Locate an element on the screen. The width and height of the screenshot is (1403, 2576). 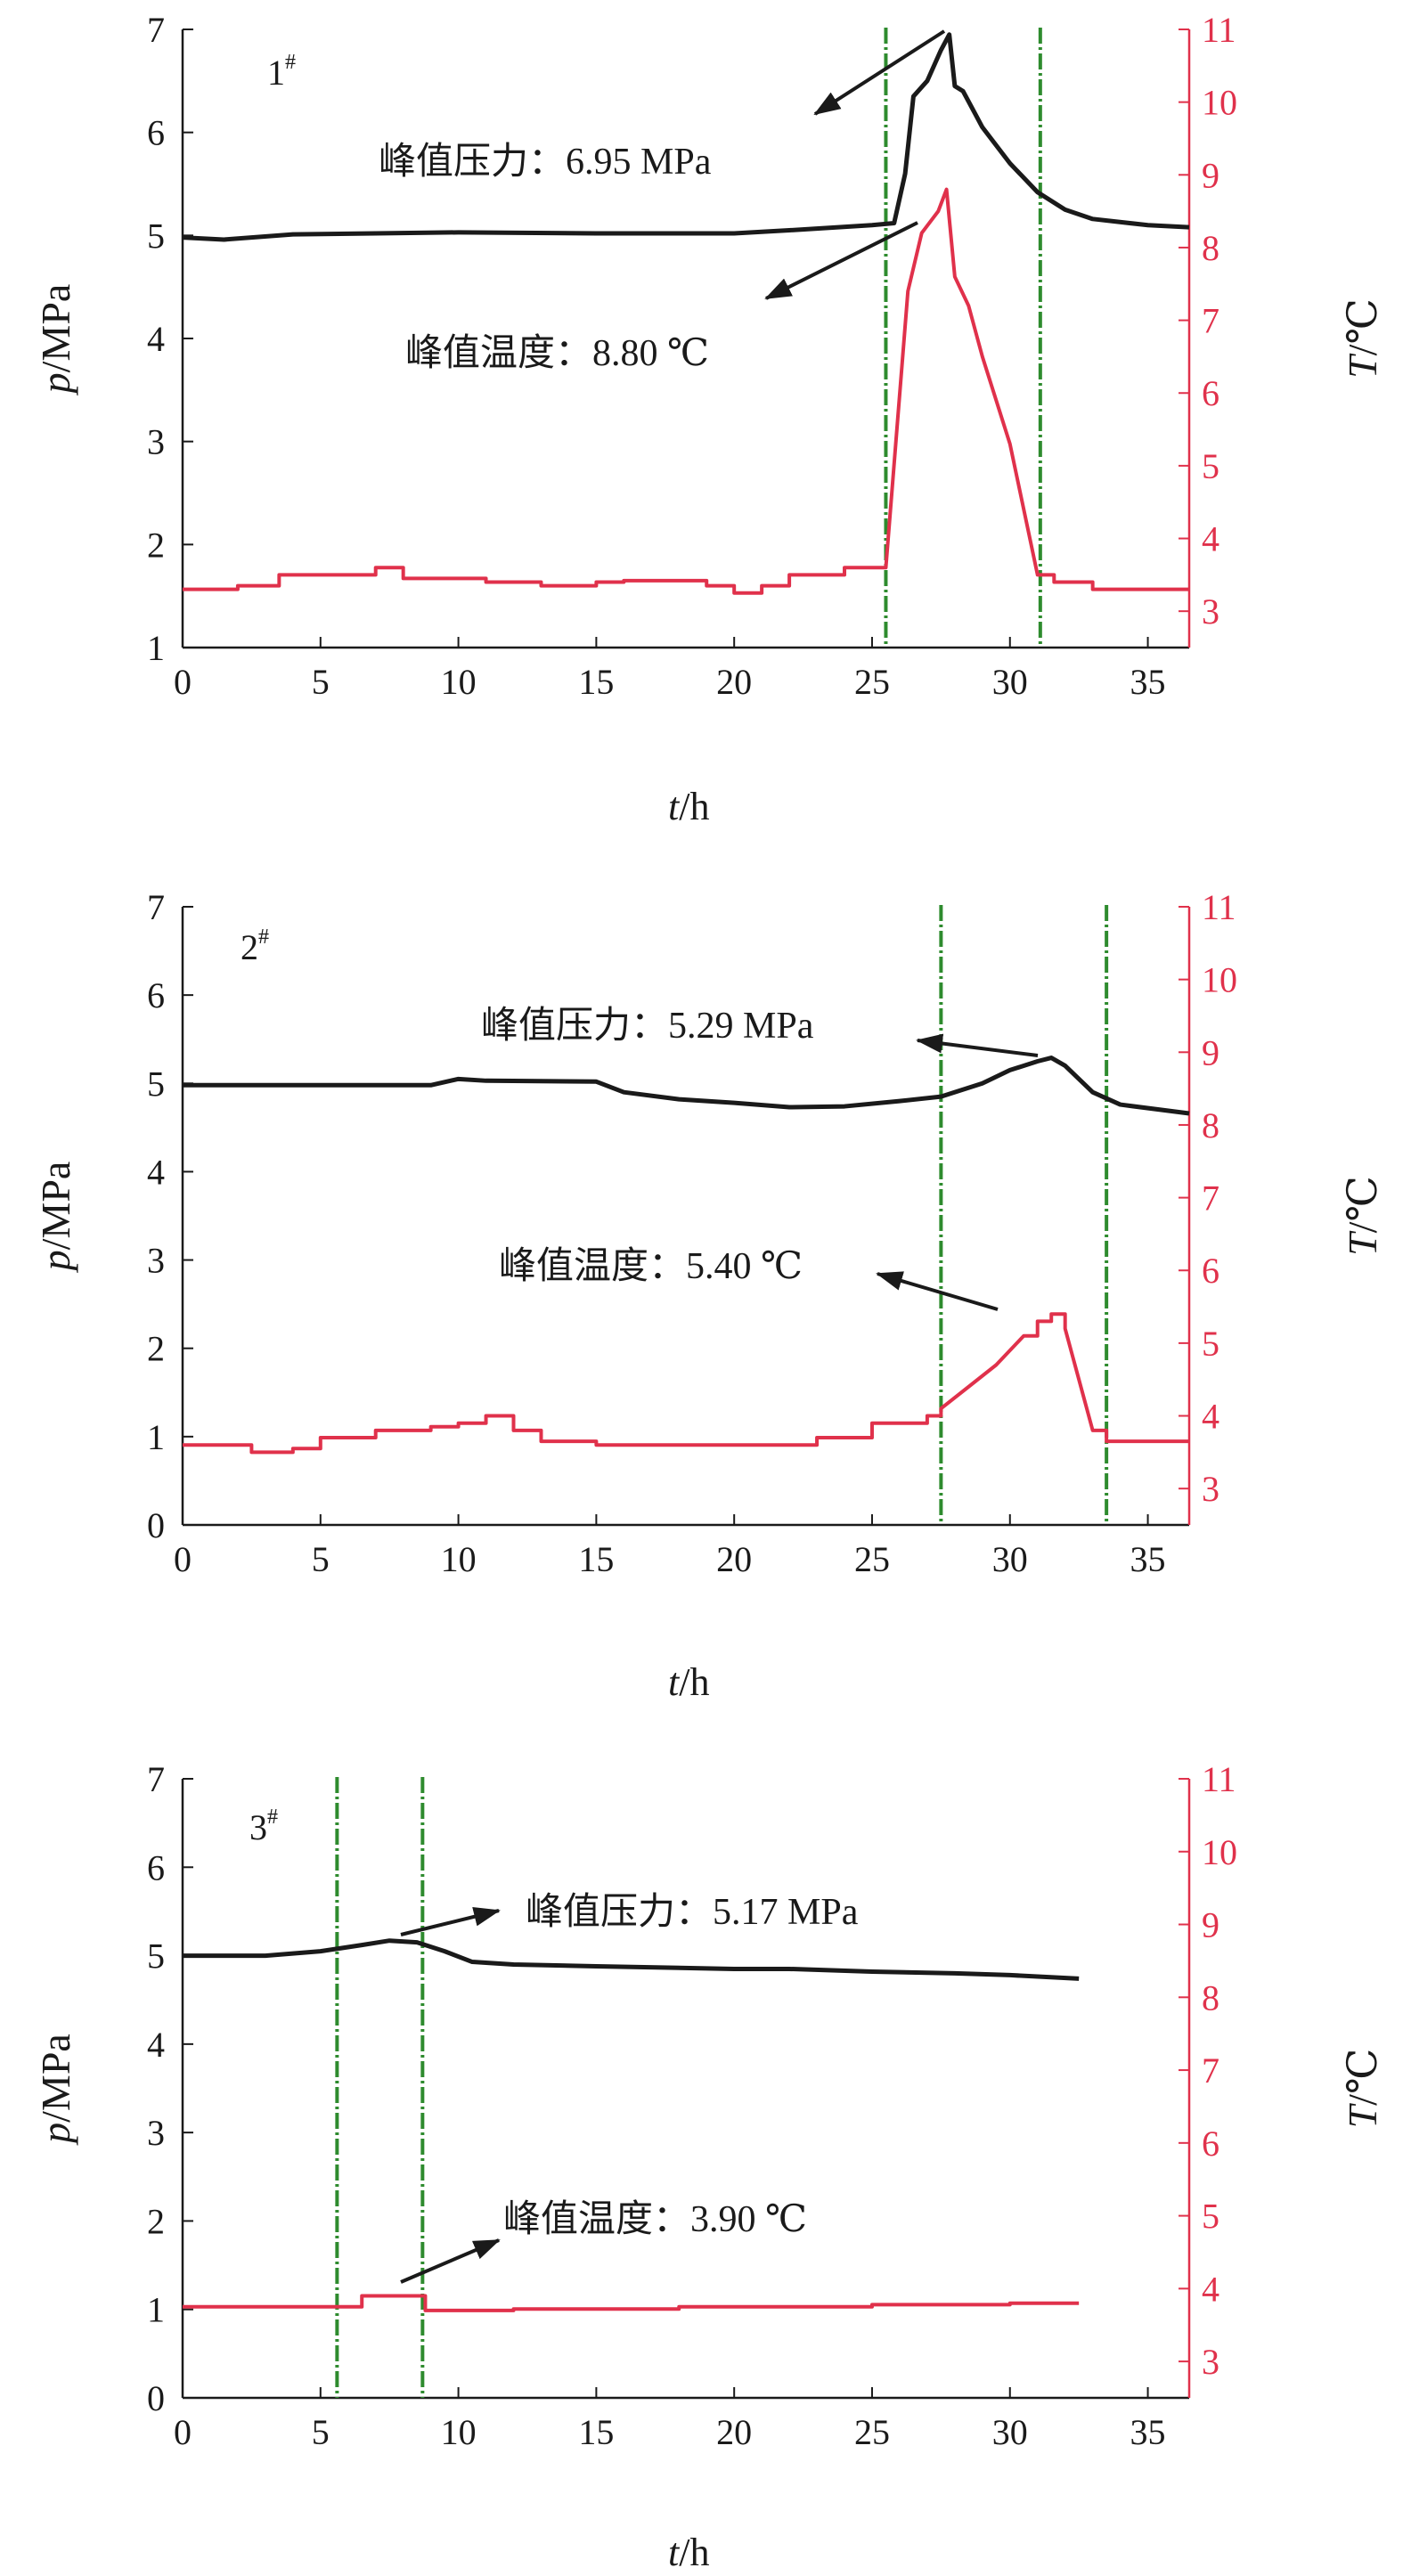
annotation-label: 峰值压力：5.17 MPa is located at coordinates (692, 1913).